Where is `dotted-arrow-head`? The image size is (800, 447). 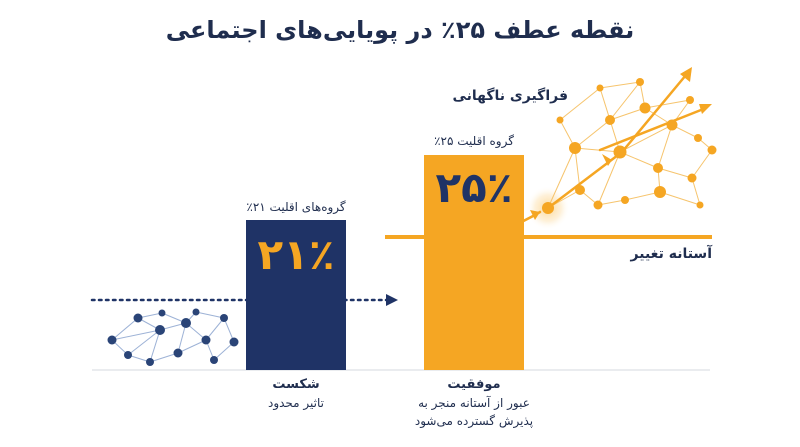
dotted-arrow-head is located at coordinates (392, 300).